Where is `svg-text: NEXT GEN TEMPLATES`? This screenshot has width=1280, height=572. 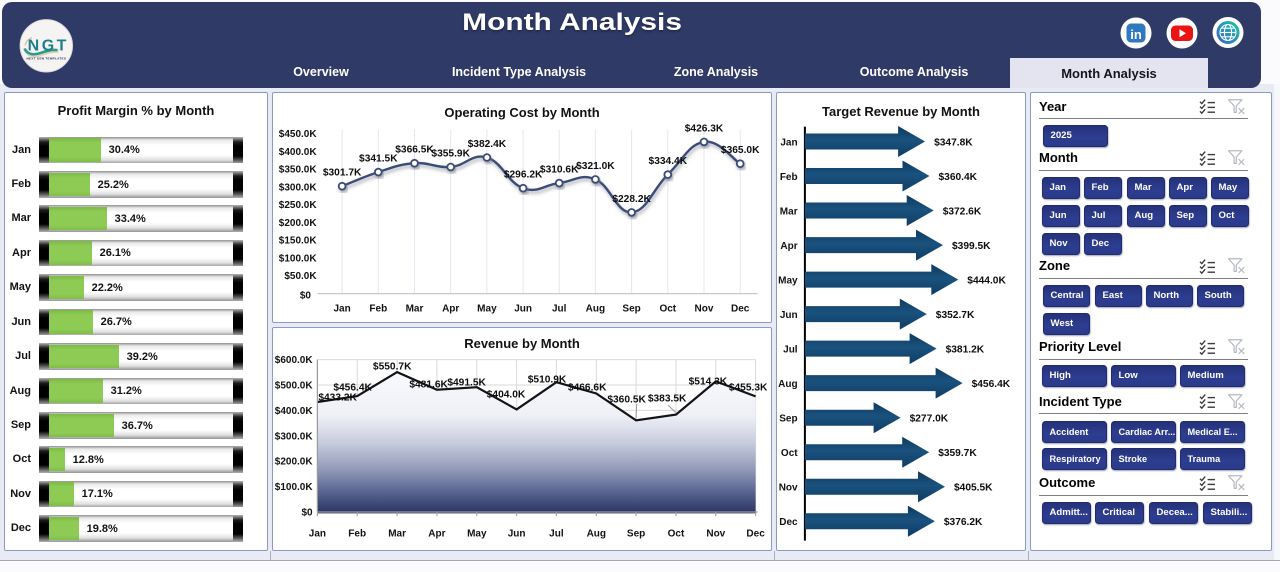 svg-text: NEXT GEN TEMPLATES is located at coordinates (46, 59).